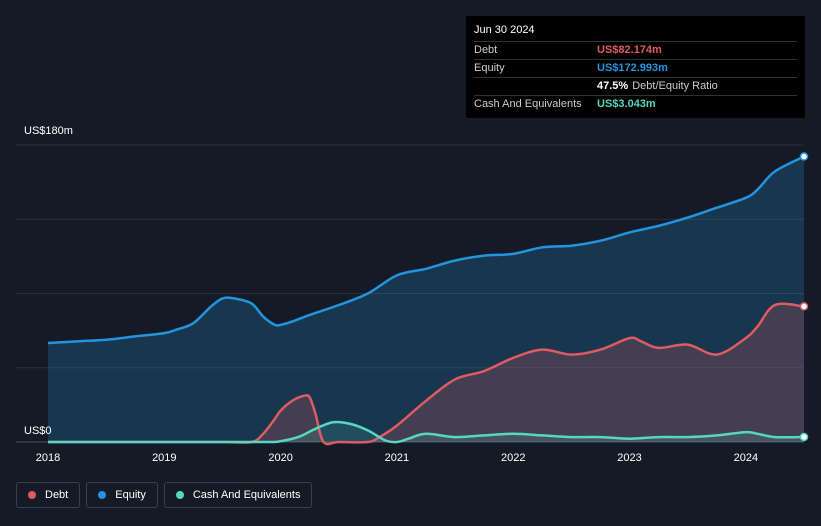 The height and width of the screenshot is (526, 821). Describe the element at coordinates (629, 458) in the screenshot. I see `x-tick-label: 2023` at that location.